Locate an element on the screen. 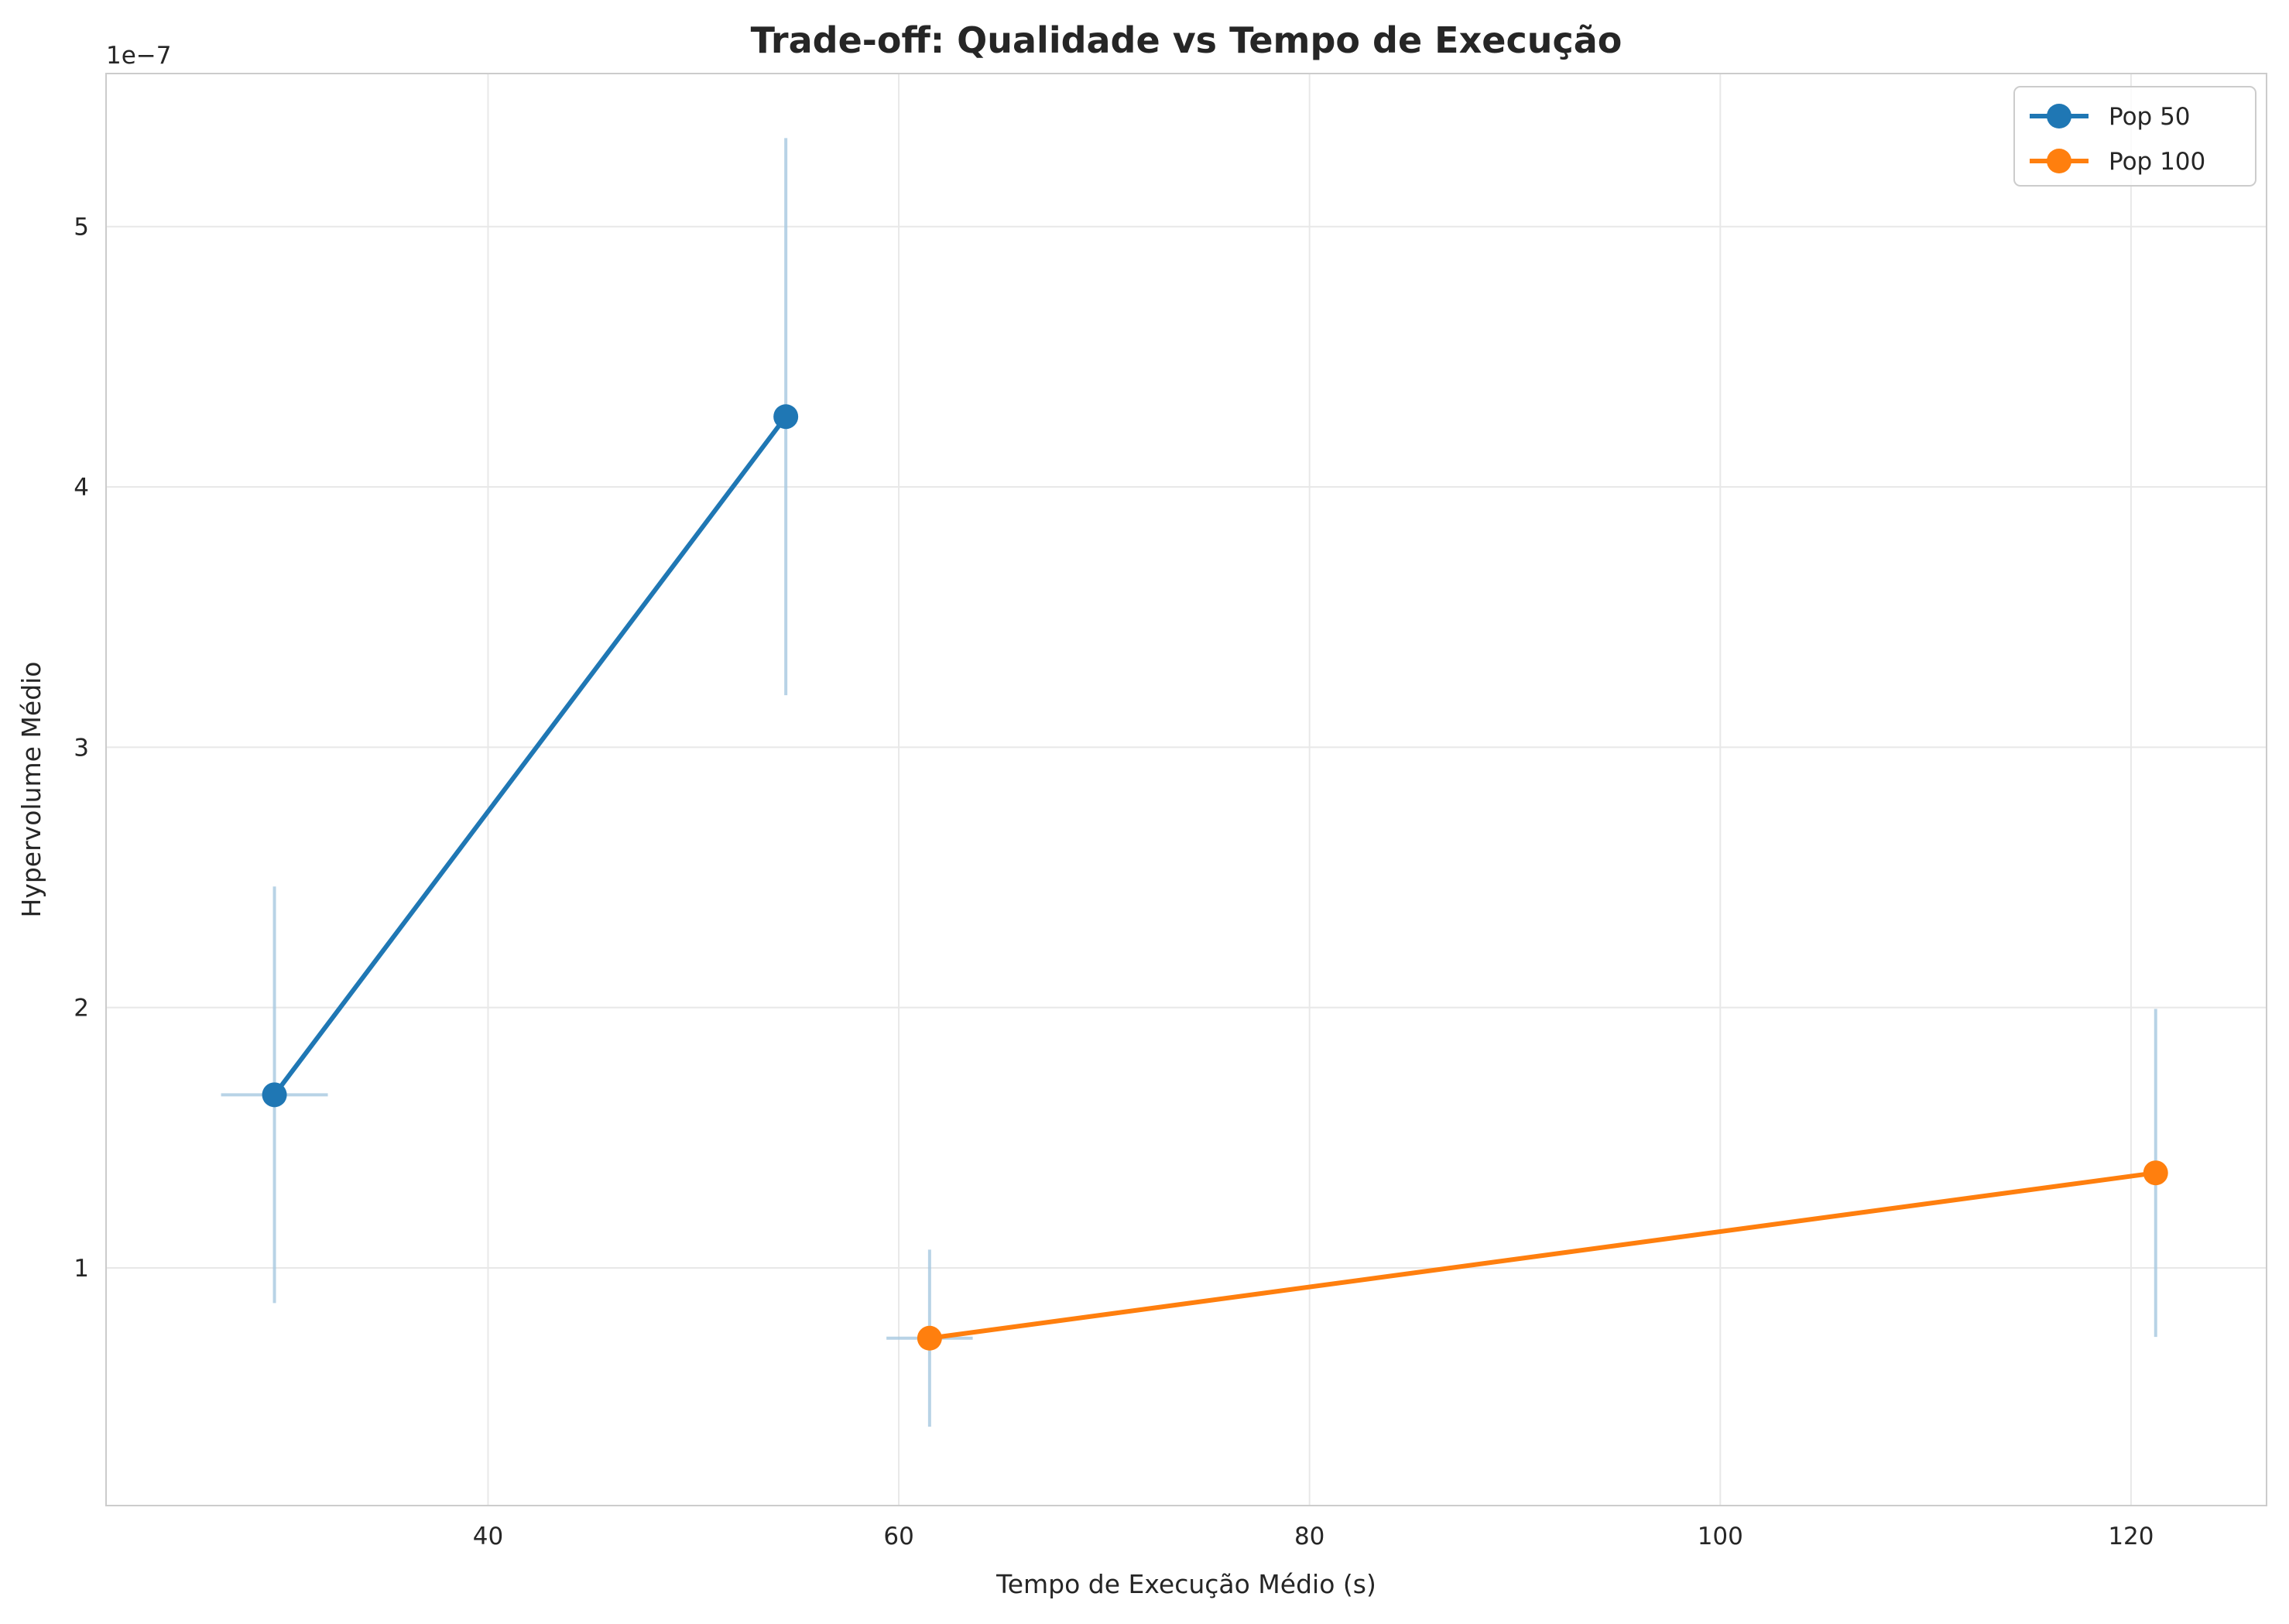  y-tick-label: 4 is located at coordinates (81, 488).